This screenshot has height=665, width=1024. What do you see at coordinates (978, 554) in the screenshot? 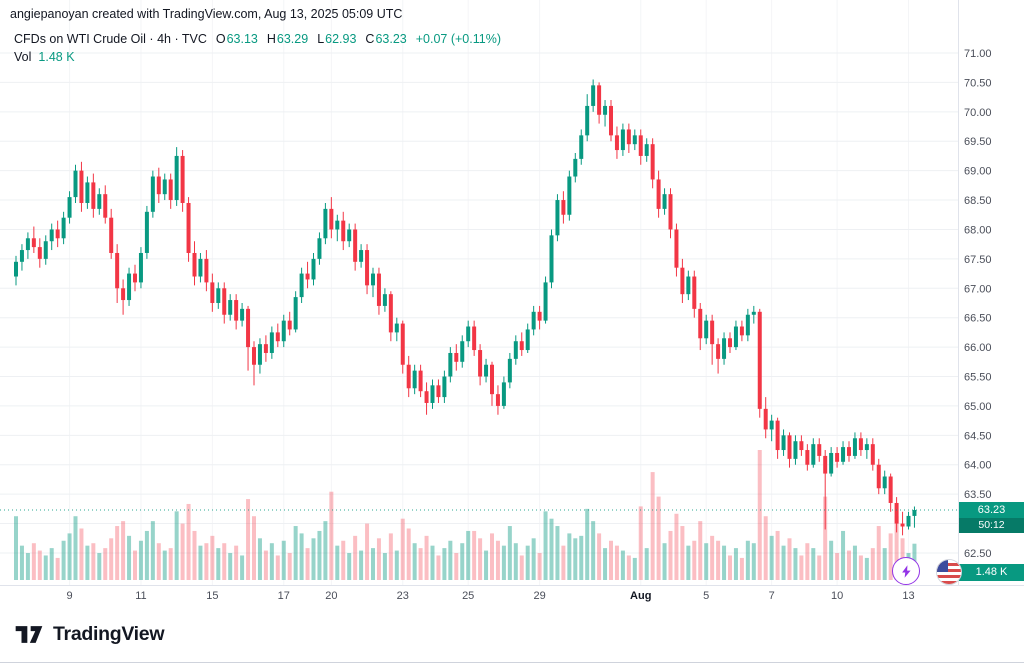
I see `svg-text: 62.50` at bounding box center [978, 554].